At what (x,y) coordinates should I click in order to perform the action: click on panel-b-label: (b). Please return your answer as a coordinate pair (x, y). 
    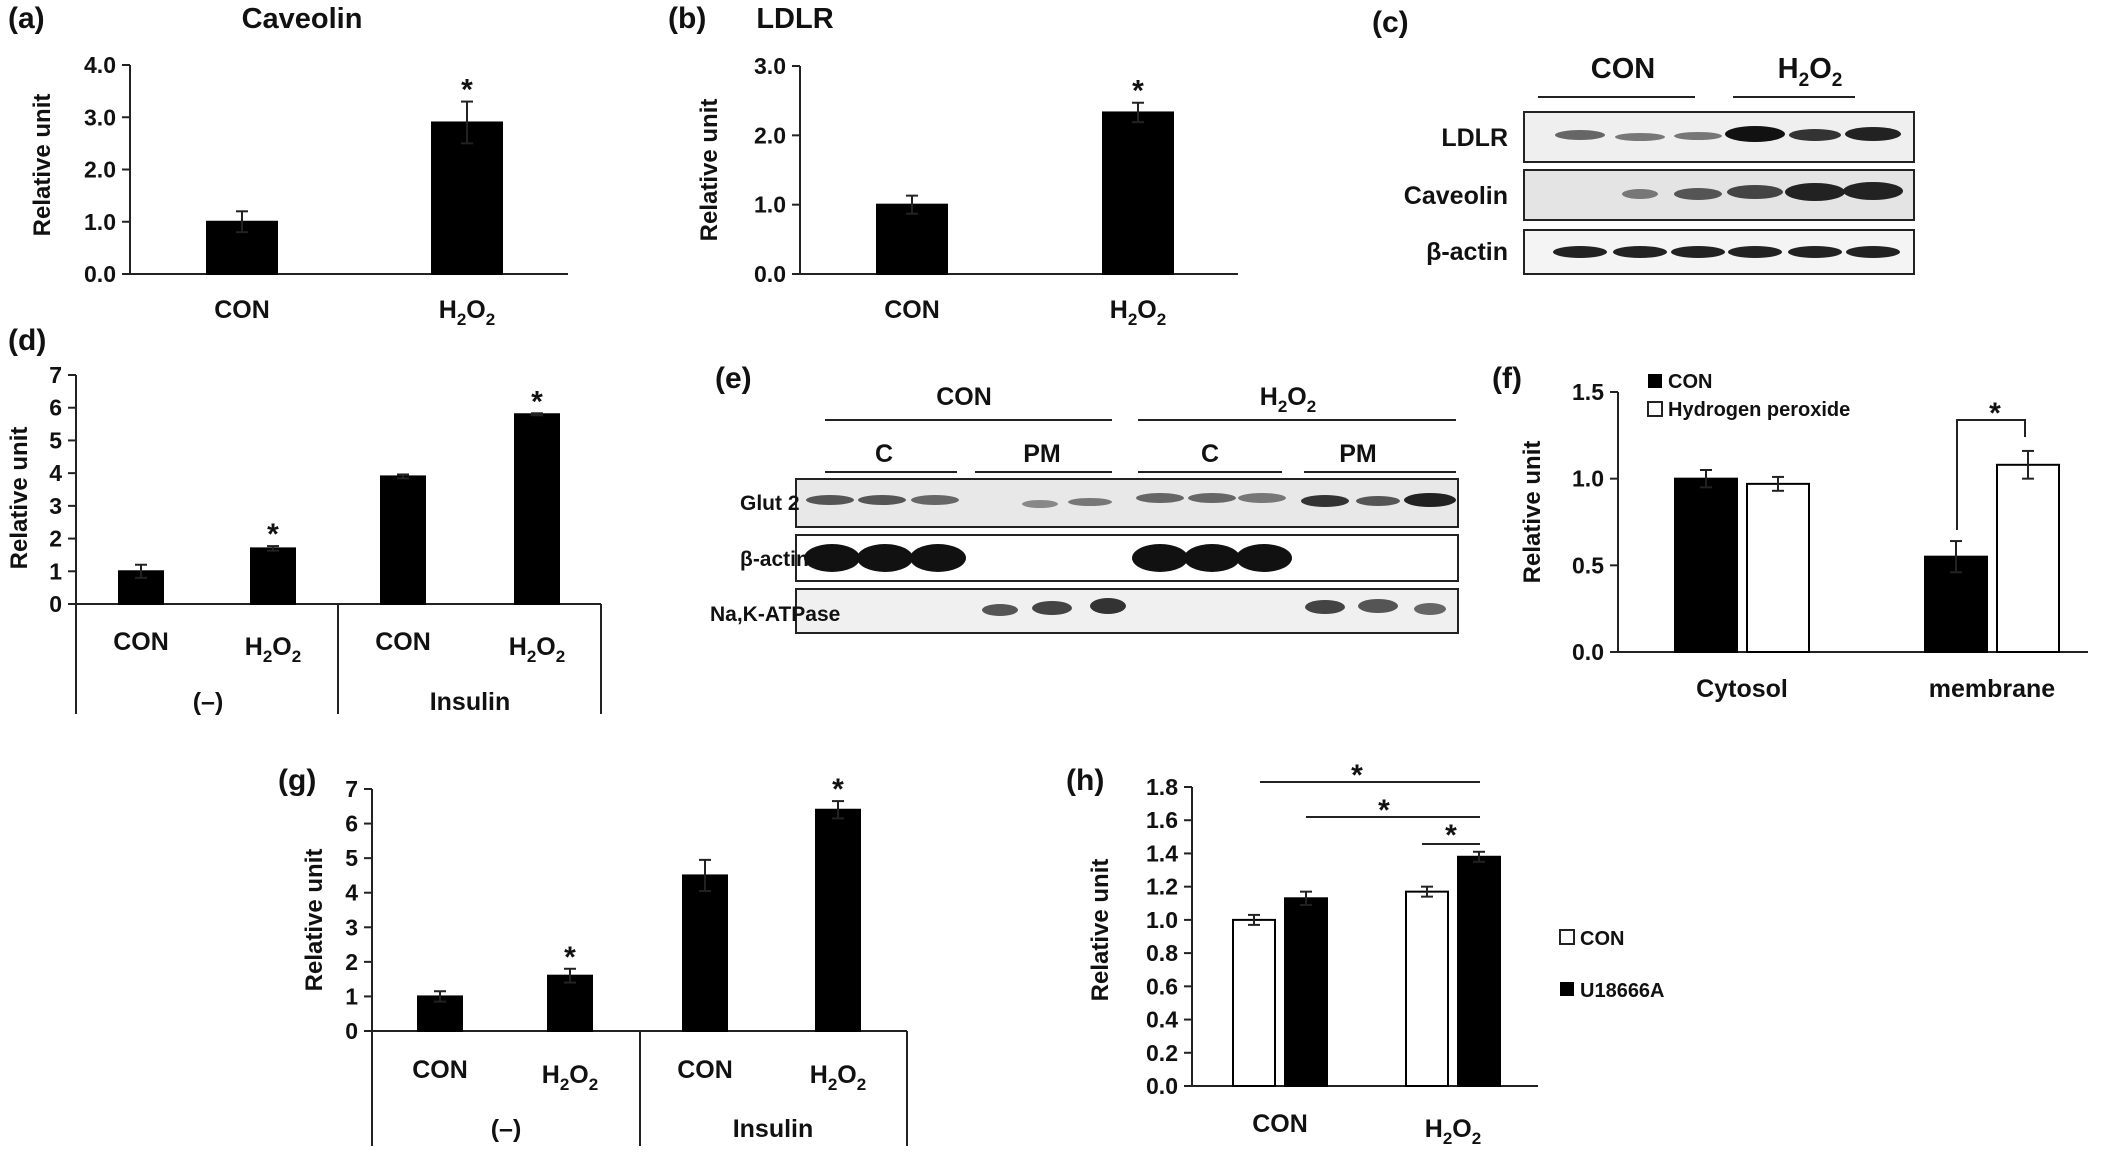
    Looking at the image, I should click on (687, 18).